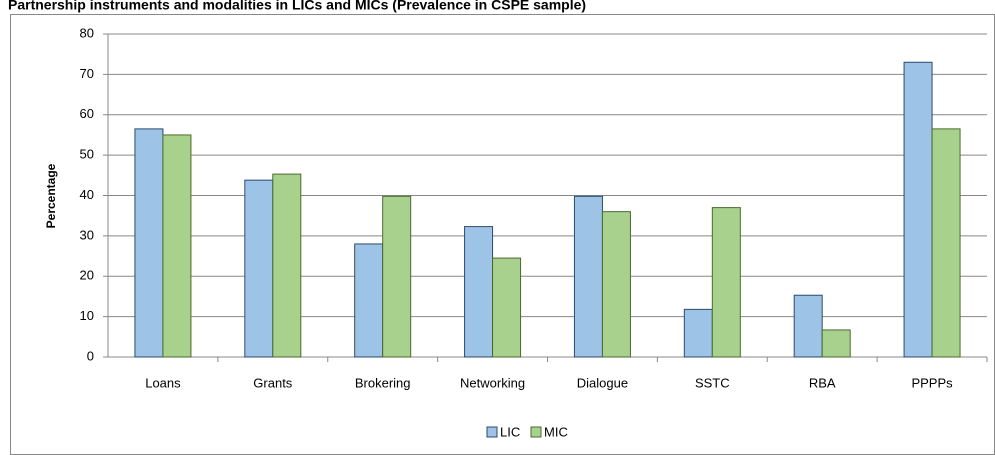 The width and height of the screenshot is (995, 455). What do you see at coordinates (163, 382) in the screenshot?
I see `x-tick-label: Loans` at bounding box center [163, 382].